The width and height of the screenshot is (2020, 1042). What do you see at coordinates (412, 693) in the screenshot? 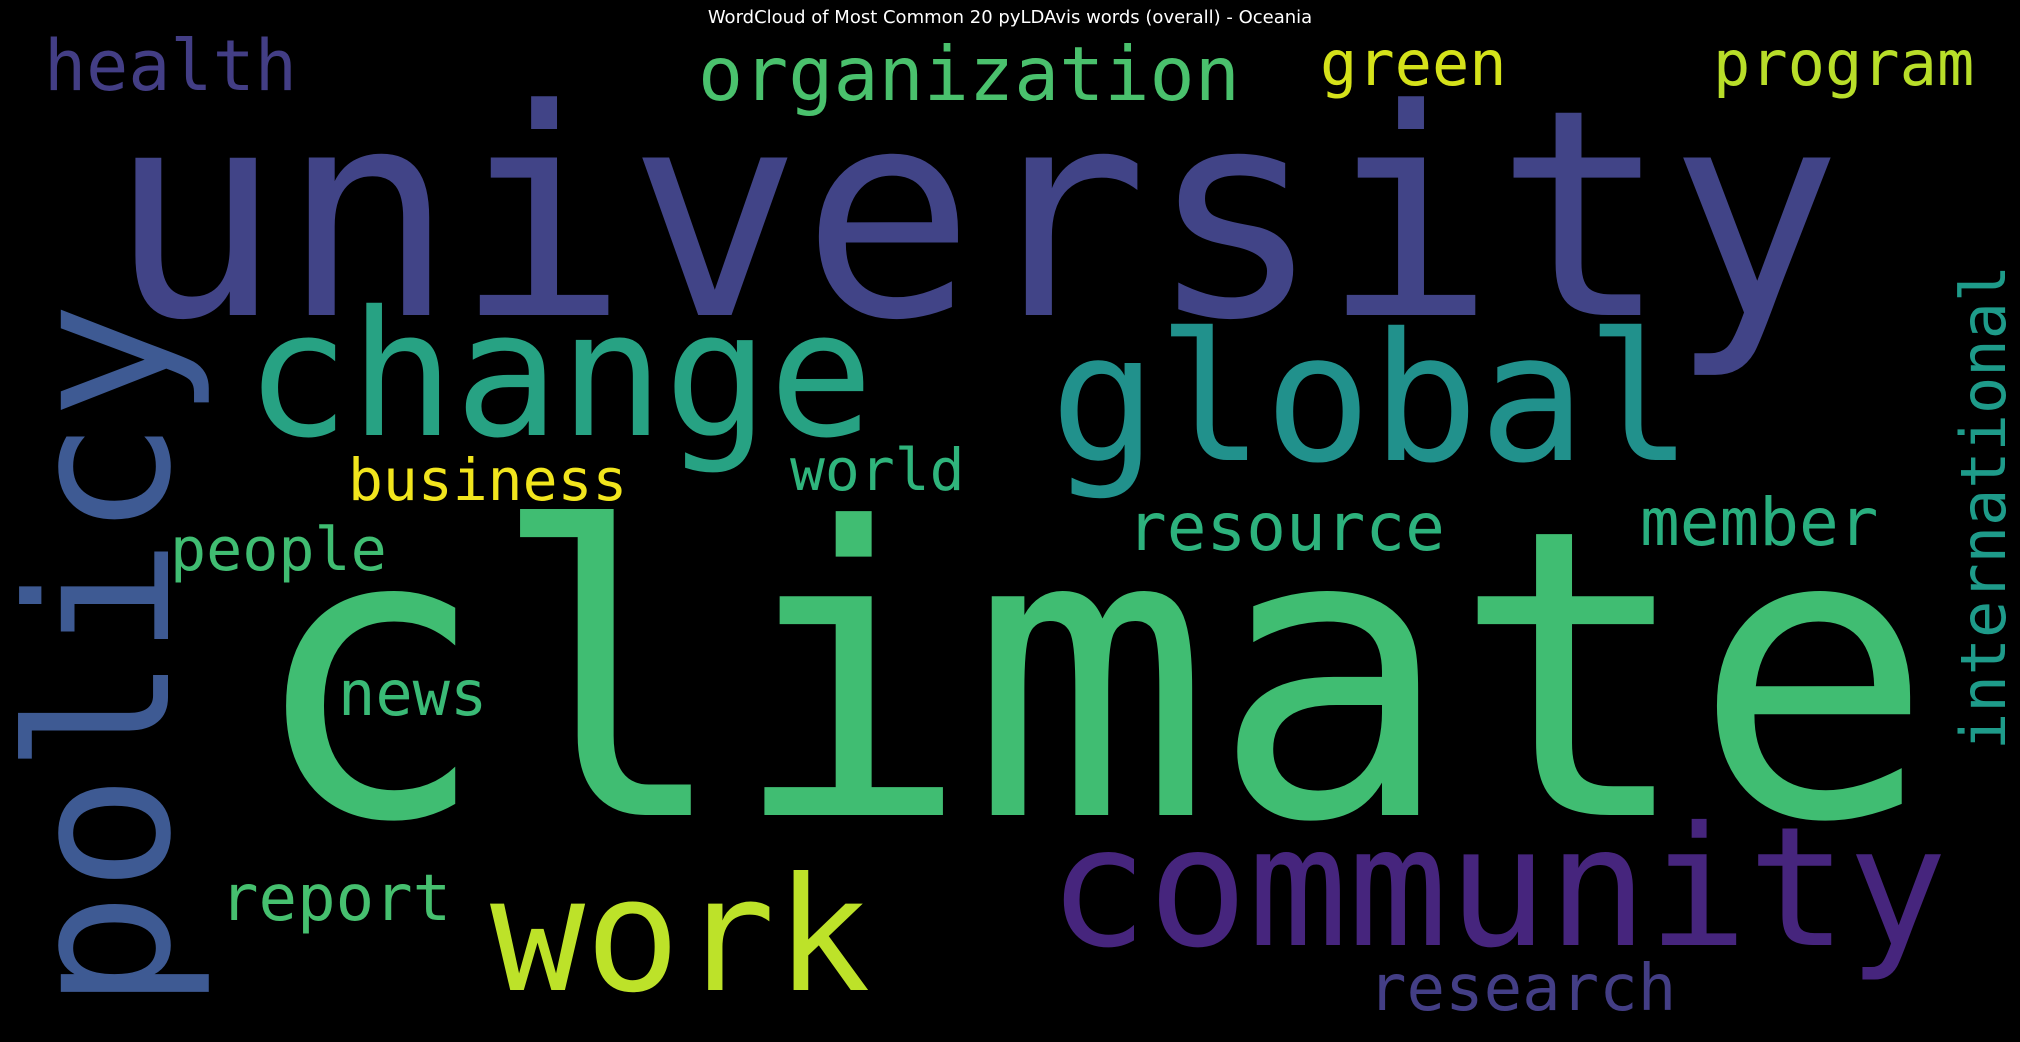
I see `word-news: news` at bounding box center [412, 693].